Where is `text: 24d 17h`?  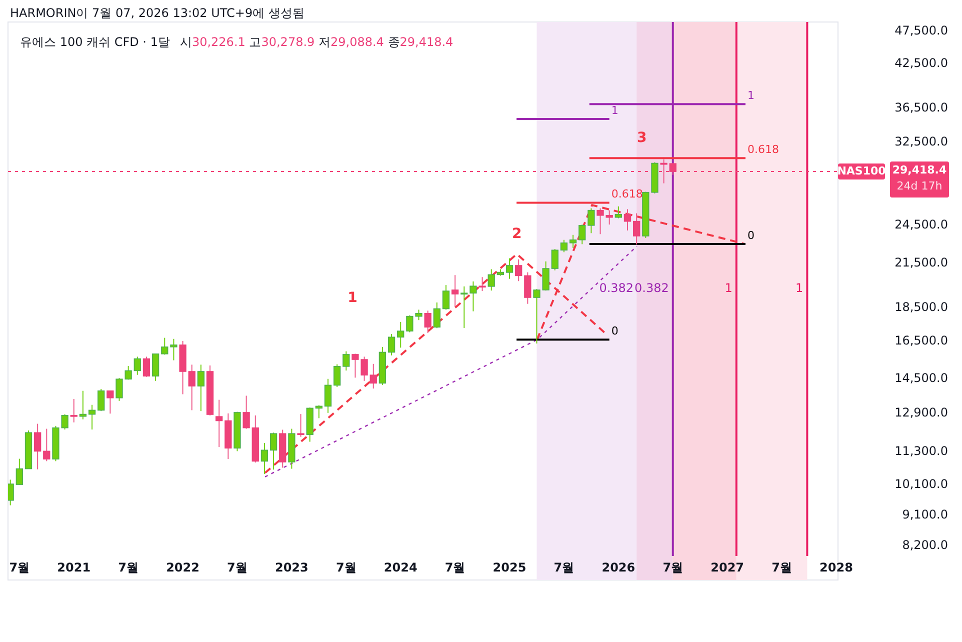 text: 24d 17h is located at coordinates (919, 186).